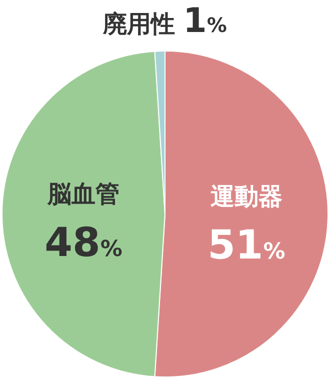  What do you see at coordinates (205, 21) in the screenshot?
I see `data-label: 1%` at bounding box center [205, 21].